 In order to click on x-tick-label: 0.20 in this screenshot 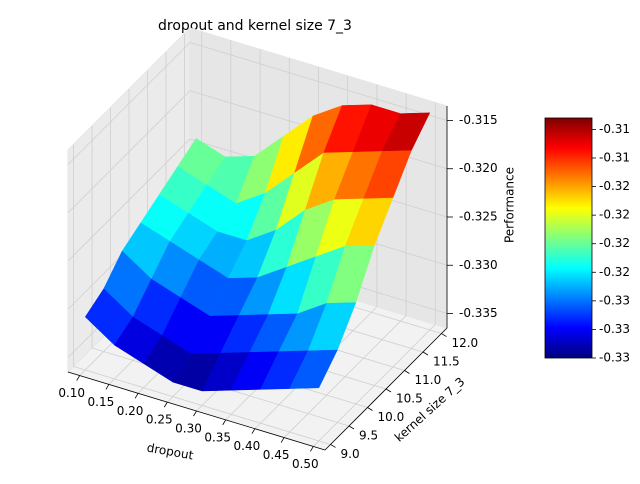, I will do `click(130, 411)`.